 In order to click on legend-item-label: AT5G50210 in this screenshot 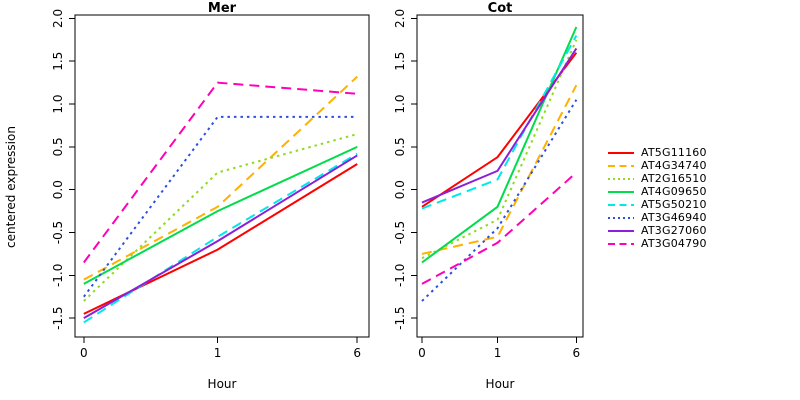, I will do `click(674, 204)`.